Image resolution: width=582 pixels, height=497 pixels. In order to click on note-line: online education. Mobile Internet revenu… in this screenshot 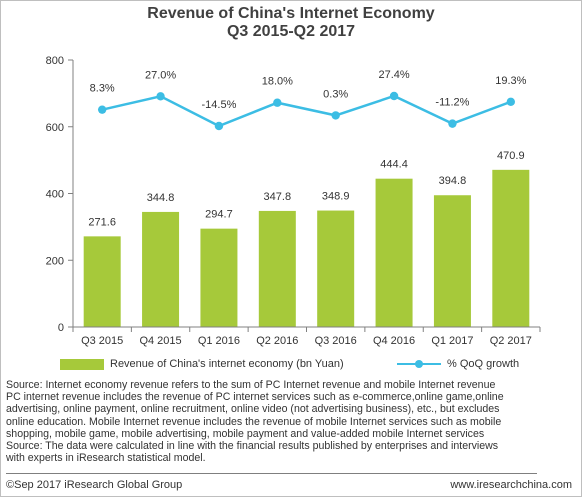, I will do `click(254, 421)`.